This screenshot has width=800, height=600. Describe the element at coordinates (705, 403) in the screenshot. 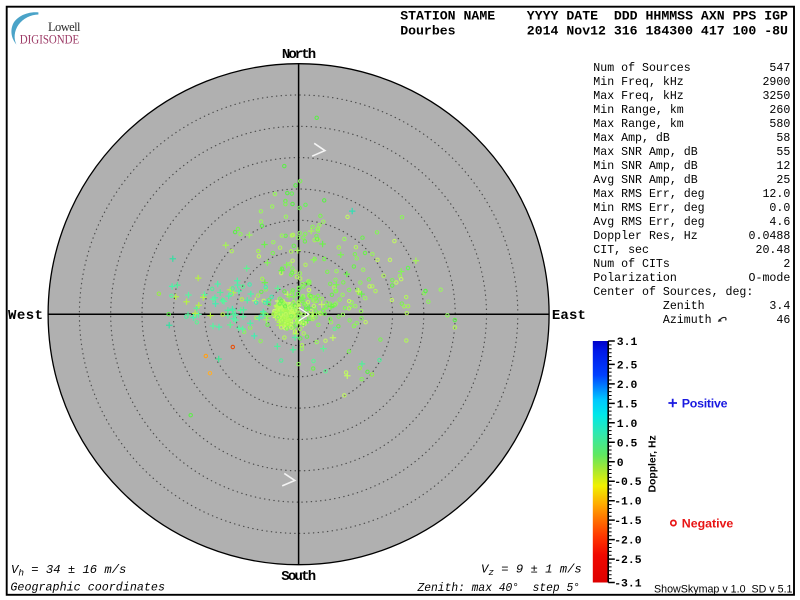

I see `svg-text: Positive` at that location.